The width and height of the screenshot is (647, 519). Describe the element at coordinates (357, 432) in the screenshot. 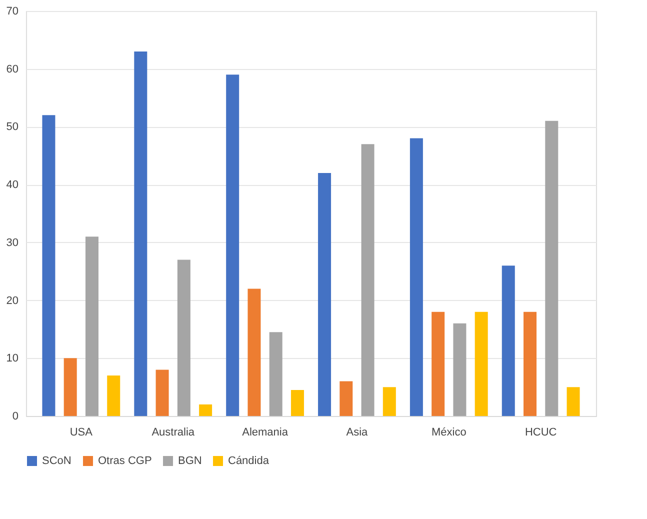

I see `x-tick-label: Asia` at that location.